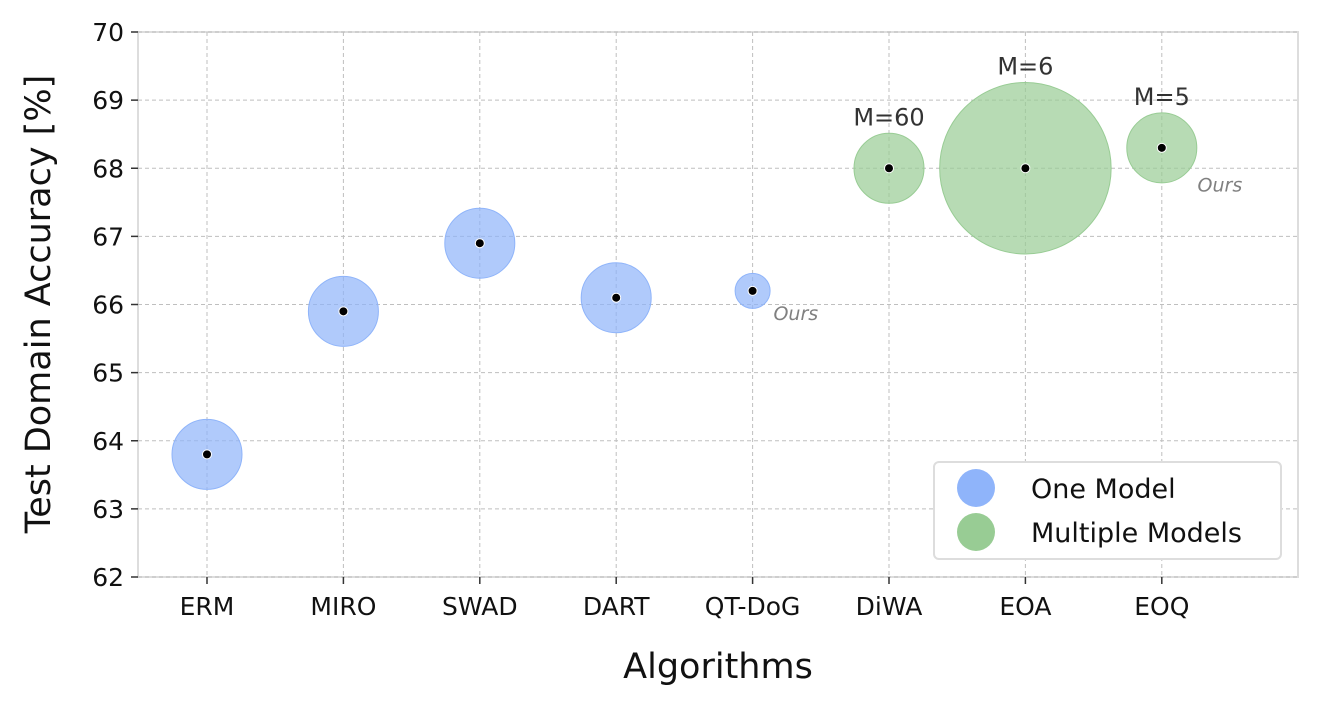  I want to click on x-tick-label: MIRO, so click(343, 606).